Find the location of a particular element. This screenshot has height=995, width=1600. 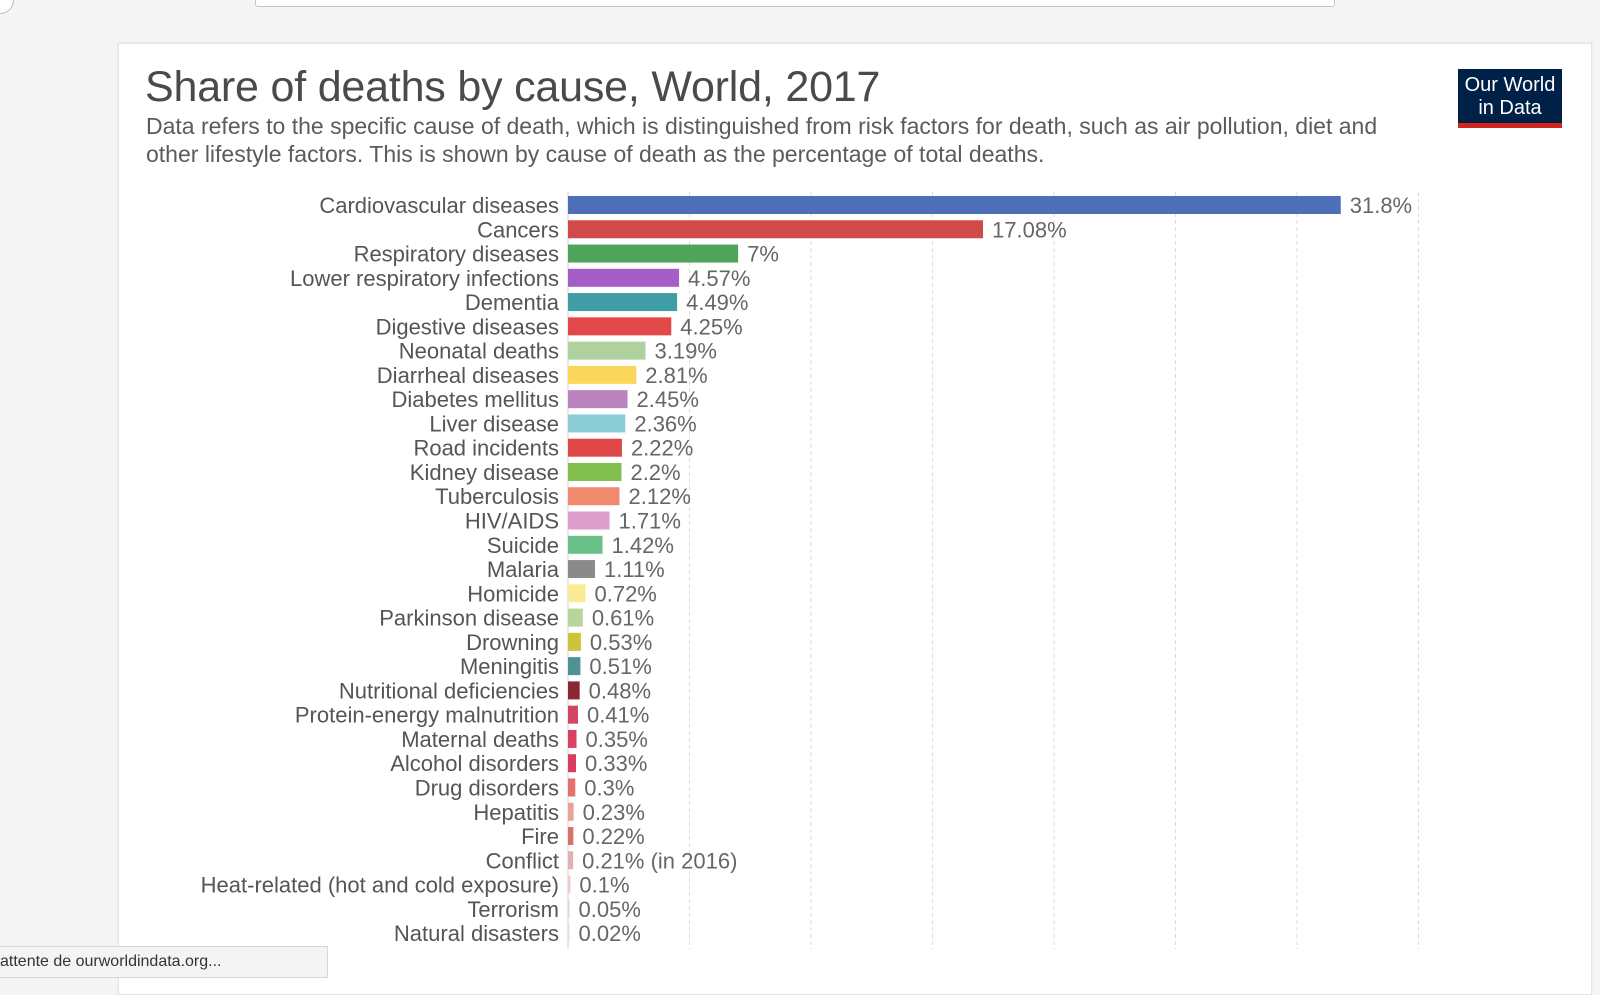

category-label: HIV/AIDS is located at coordinates (512, 521).